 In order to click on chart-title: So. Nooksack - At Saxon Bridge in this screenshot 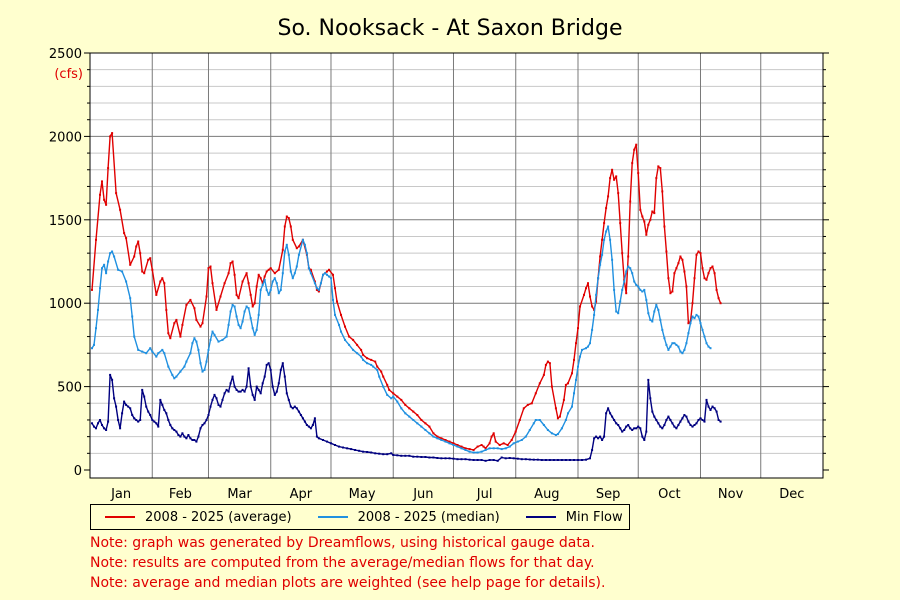, I will do `click(449, 28)`.